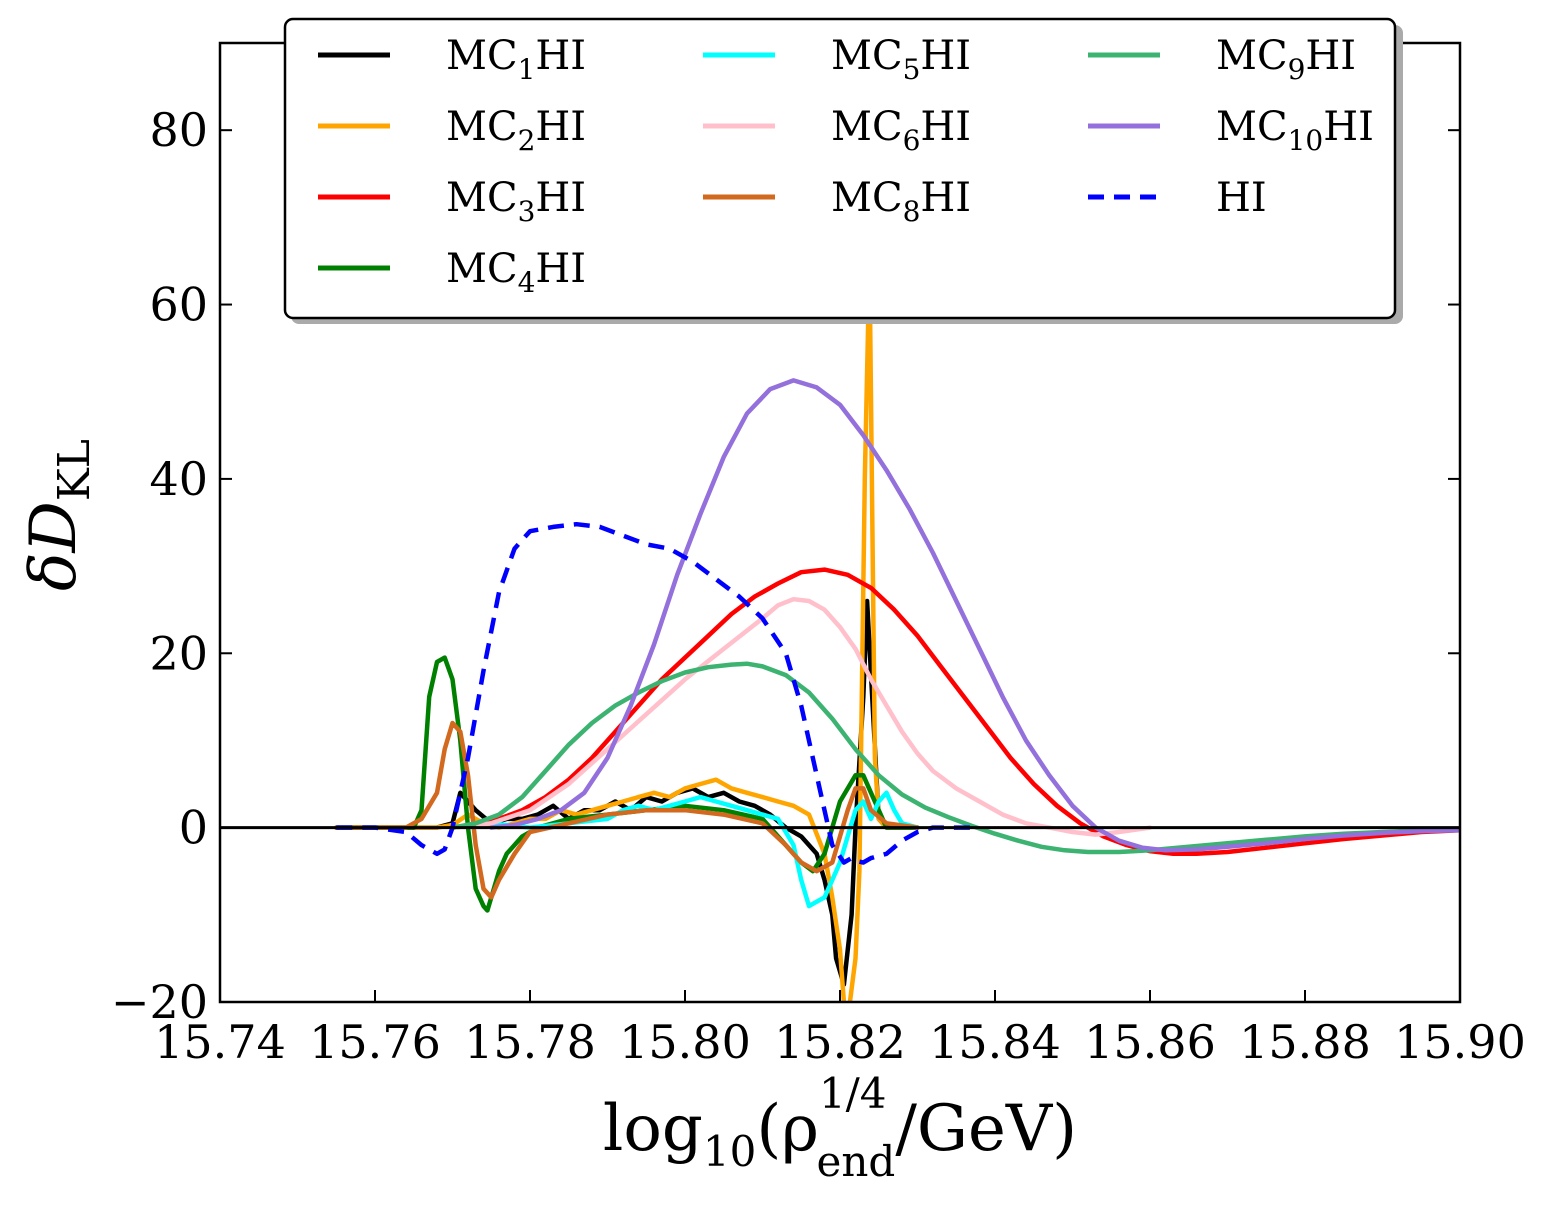 This screenshot has height=1214, width=1542. I want to click on series-line-mc6hi, so click(801, 716).